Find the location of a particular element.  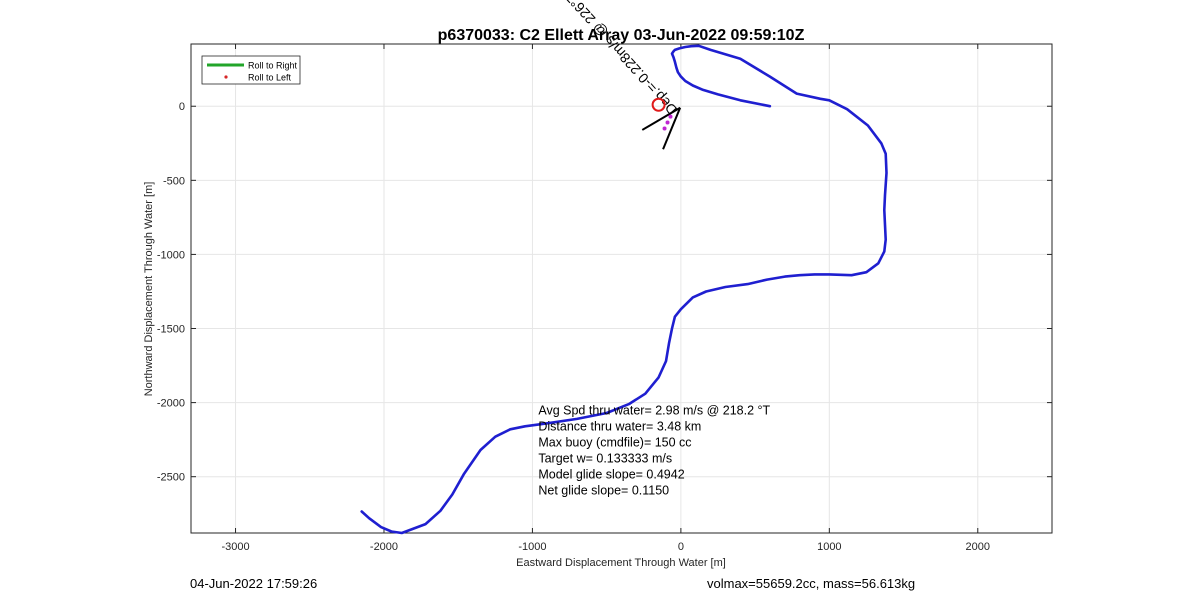

footer-volmax-mass: volmax=55659.2cc, mass=56.613kg is located at coordinates (811, 583).